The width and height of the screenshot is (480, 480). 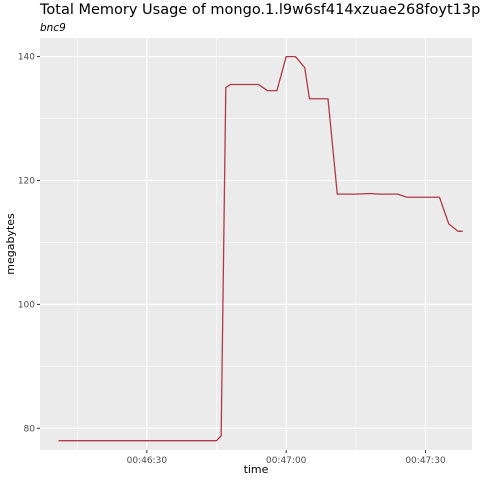 I want to click on y-tick-label: 100, so click(x=26, y=305).